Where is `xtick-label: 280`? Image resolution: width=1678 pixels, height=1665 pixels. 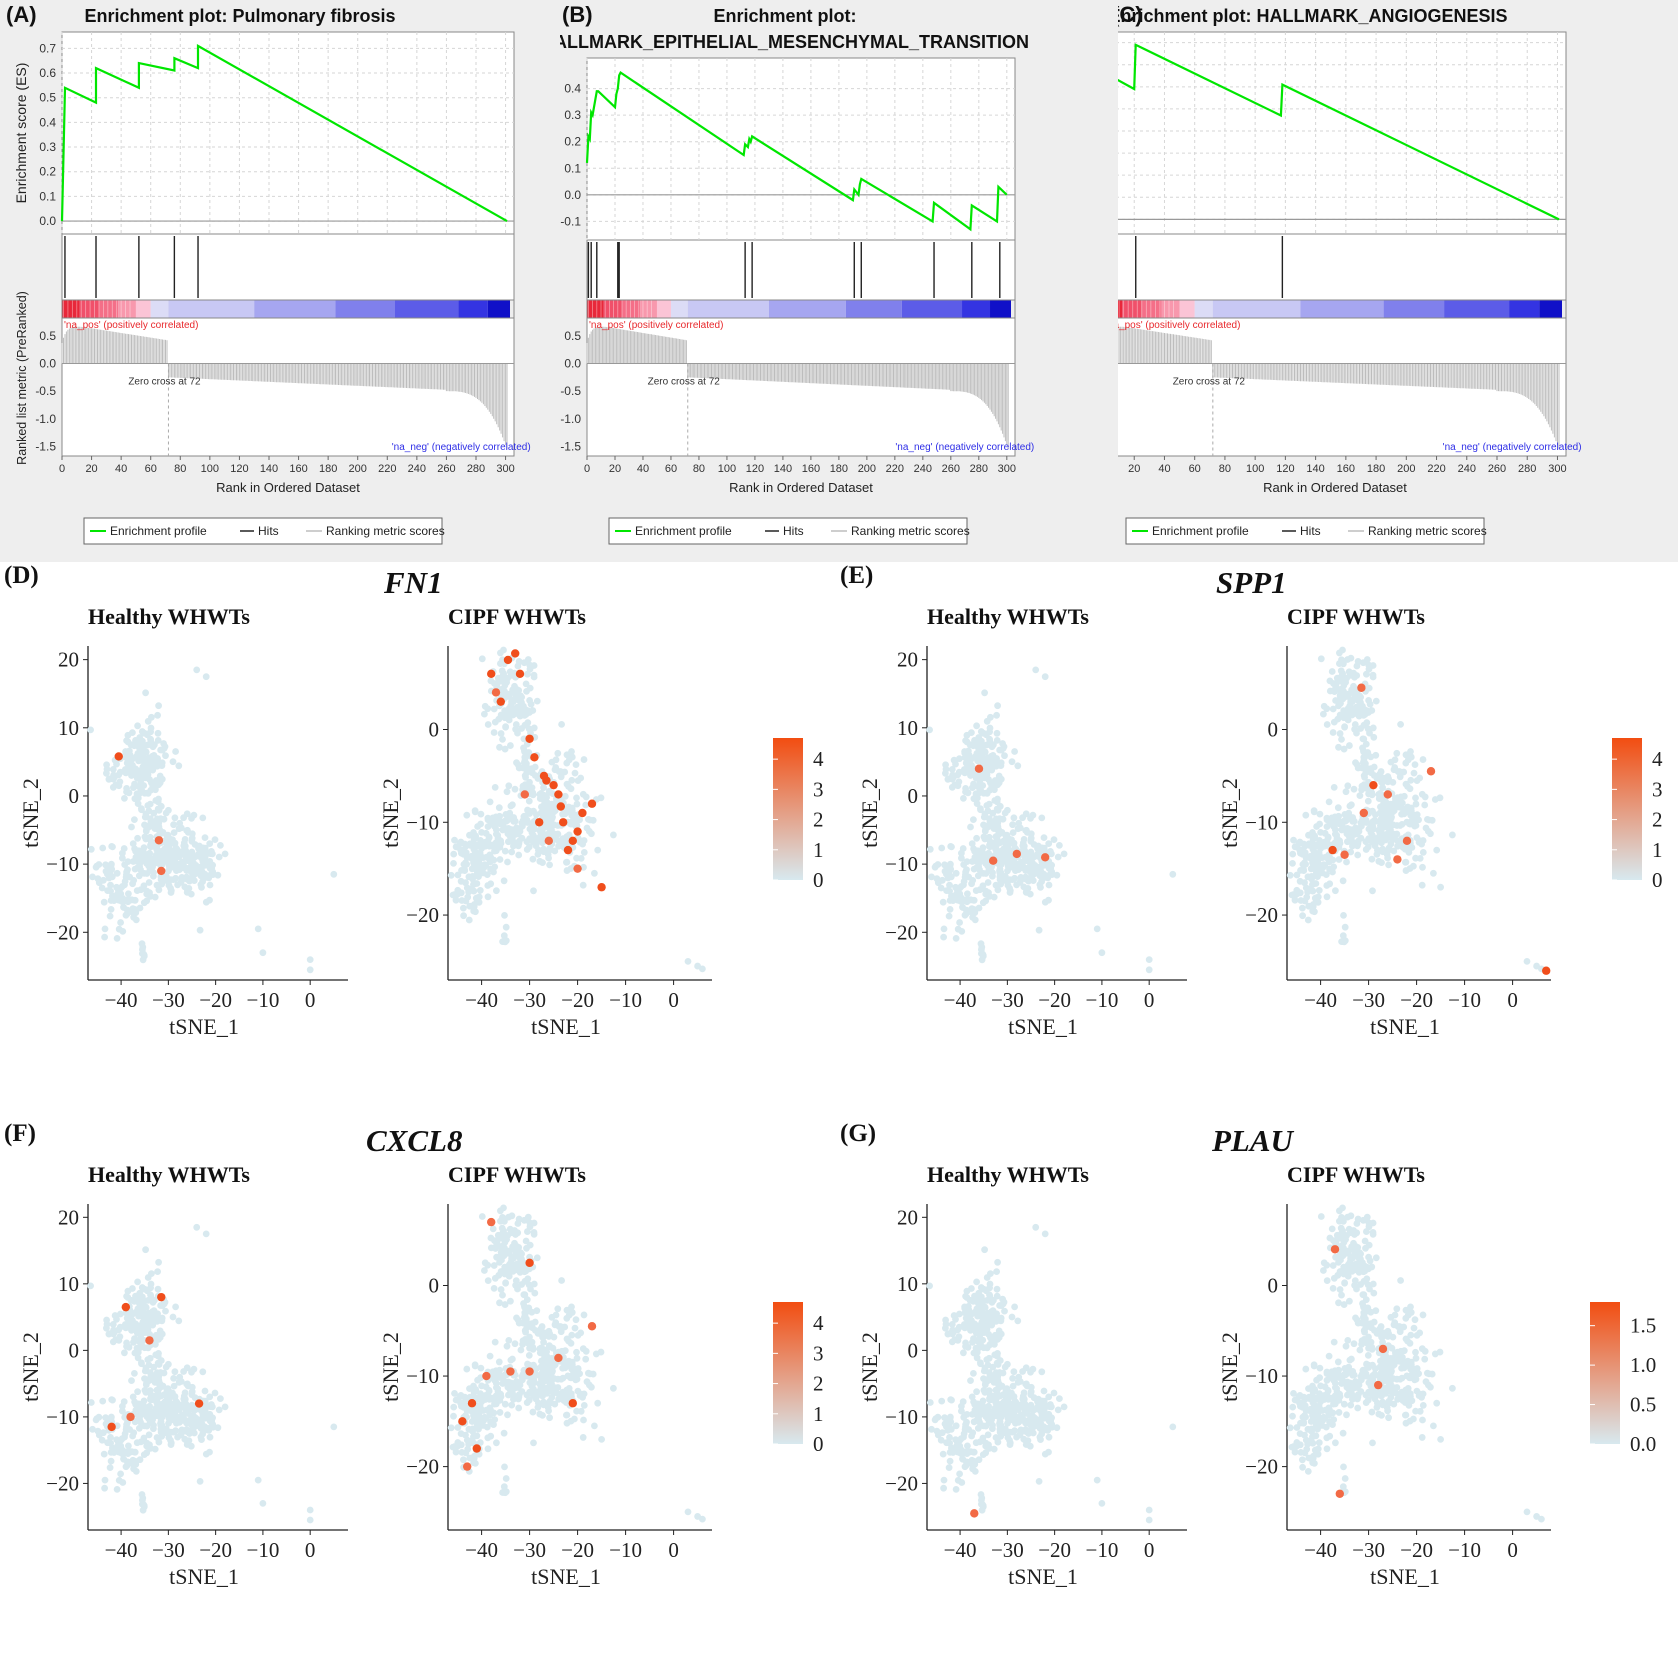 xtick-label: 280 is located at coordinates (476, 469).